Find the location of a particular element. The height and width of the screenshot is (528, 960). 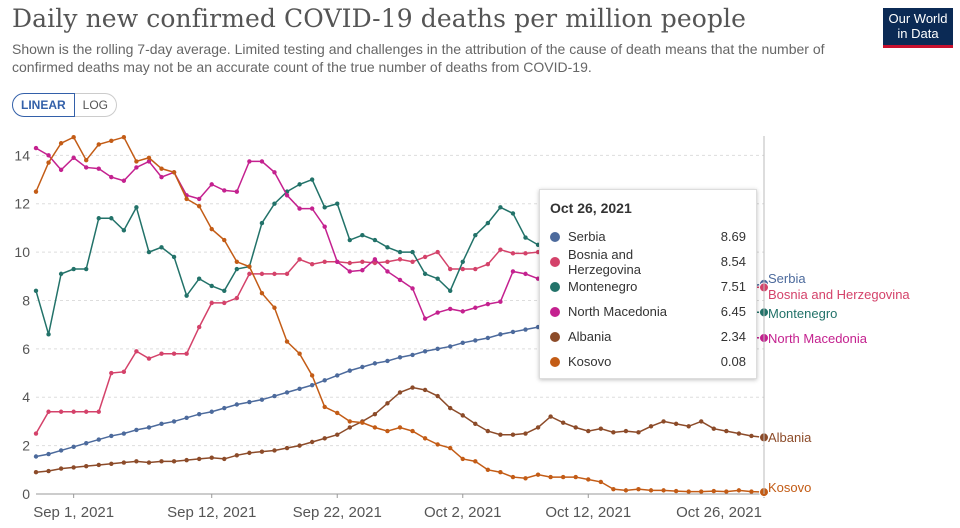

tooltip-series-name: Bosnia and Herzegovina is located at coordinates (604, 261).